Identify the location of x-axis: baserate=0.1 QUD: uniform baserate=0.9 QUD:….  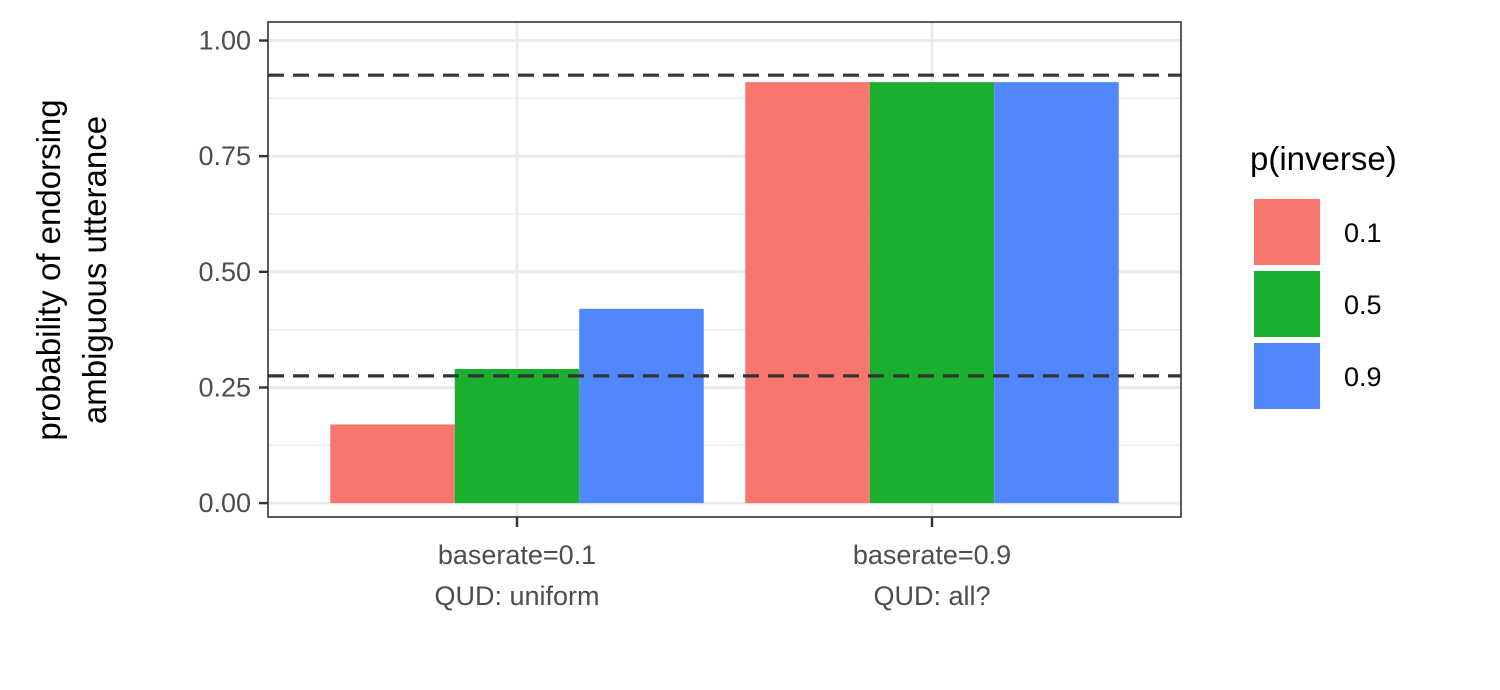
(722, 564).